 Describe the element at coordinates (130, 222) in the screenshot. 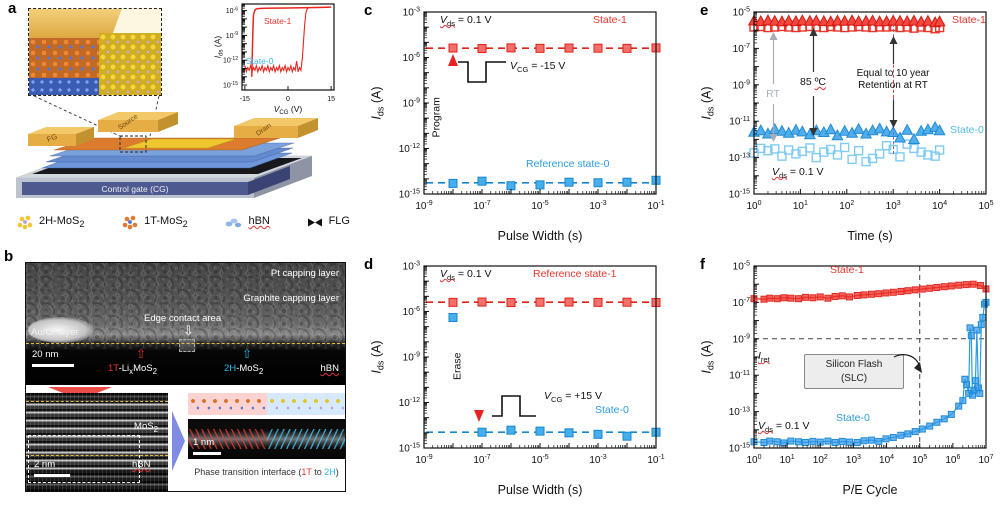

I see `1t-mos2-icon` at that location.